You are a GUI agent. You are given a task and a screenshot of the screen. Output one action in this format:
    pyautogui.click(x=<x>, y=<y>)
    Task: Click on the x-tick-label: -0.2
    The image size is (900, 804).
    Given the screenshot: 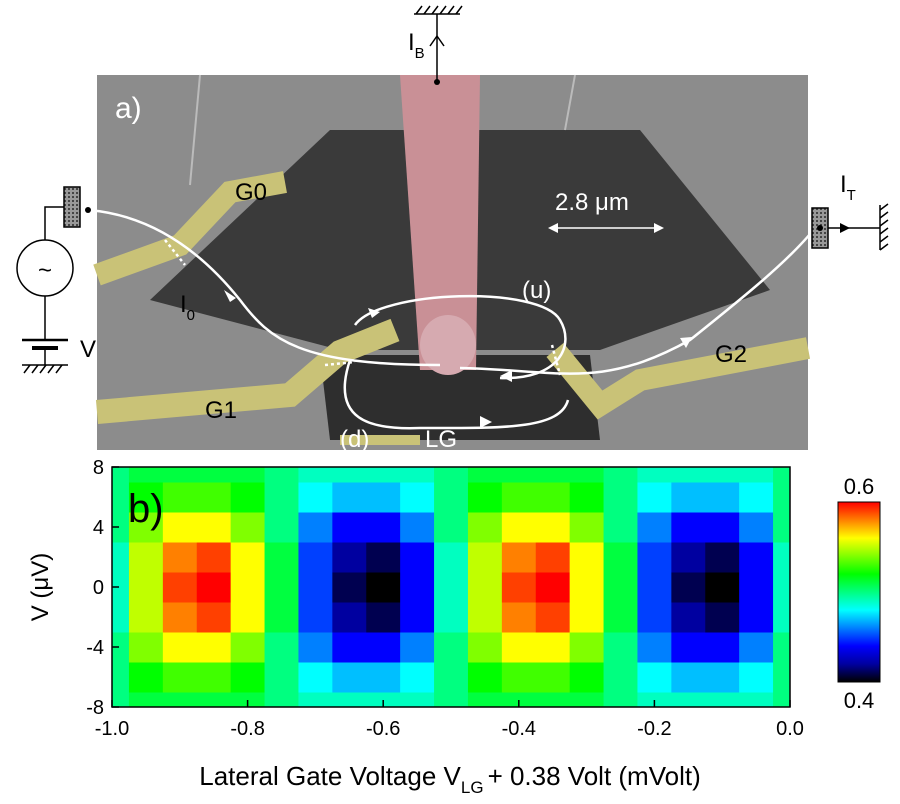 What is the action you would take?
    pyautogui.click(x=654, y=729)
    